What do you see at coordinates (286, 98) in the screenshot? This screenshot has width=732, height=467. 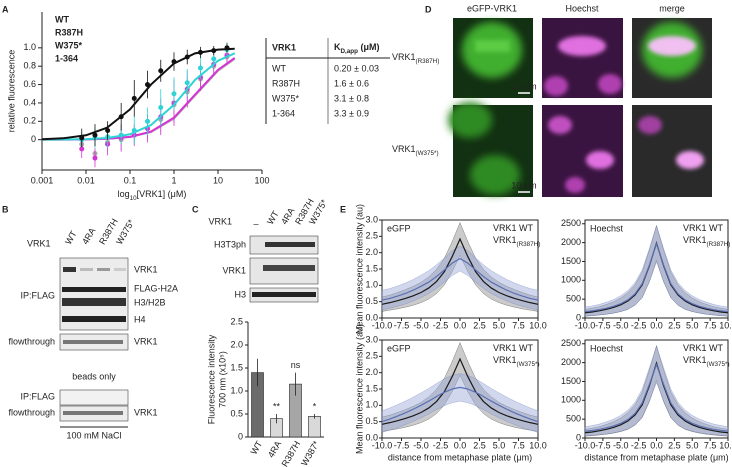 I see `table-cell: W375*` at bounding box center [286, 98].